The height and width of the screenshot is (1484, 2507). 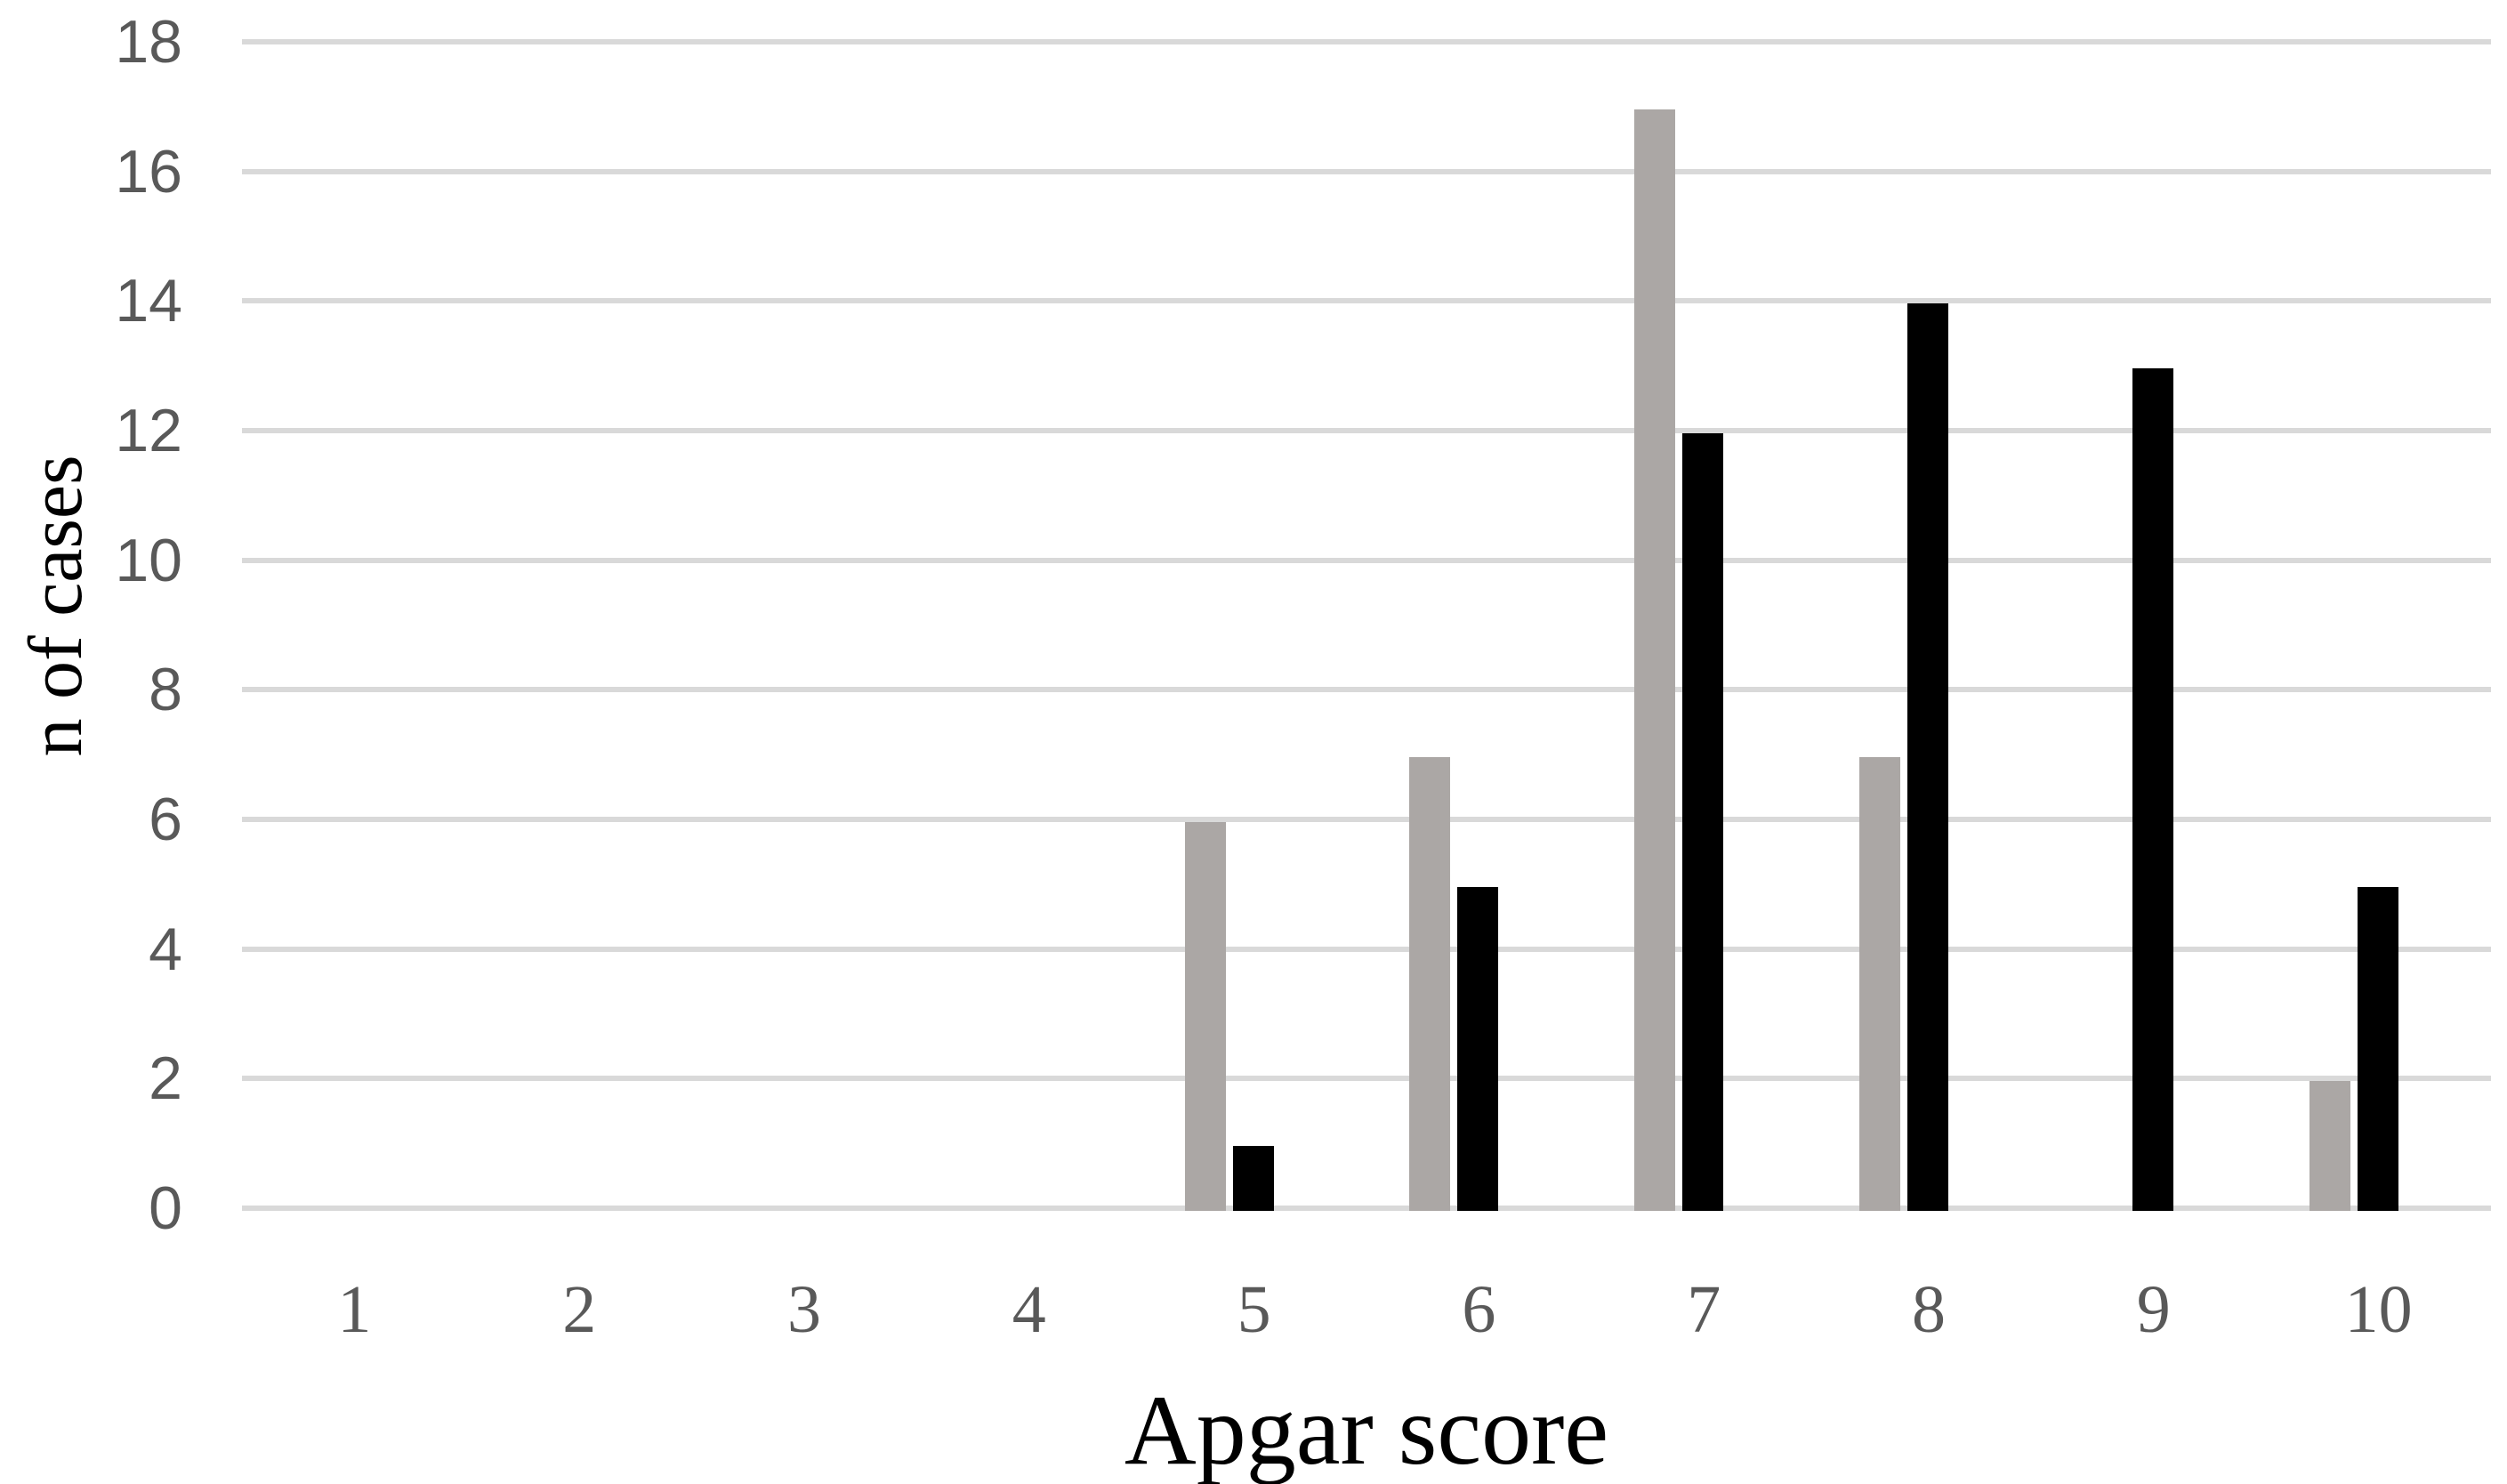 What do you see at coordinates (2377, 1048) in the screenshot?
I see `bar-black-bars-x10` at bounding box center [2377, 1048].